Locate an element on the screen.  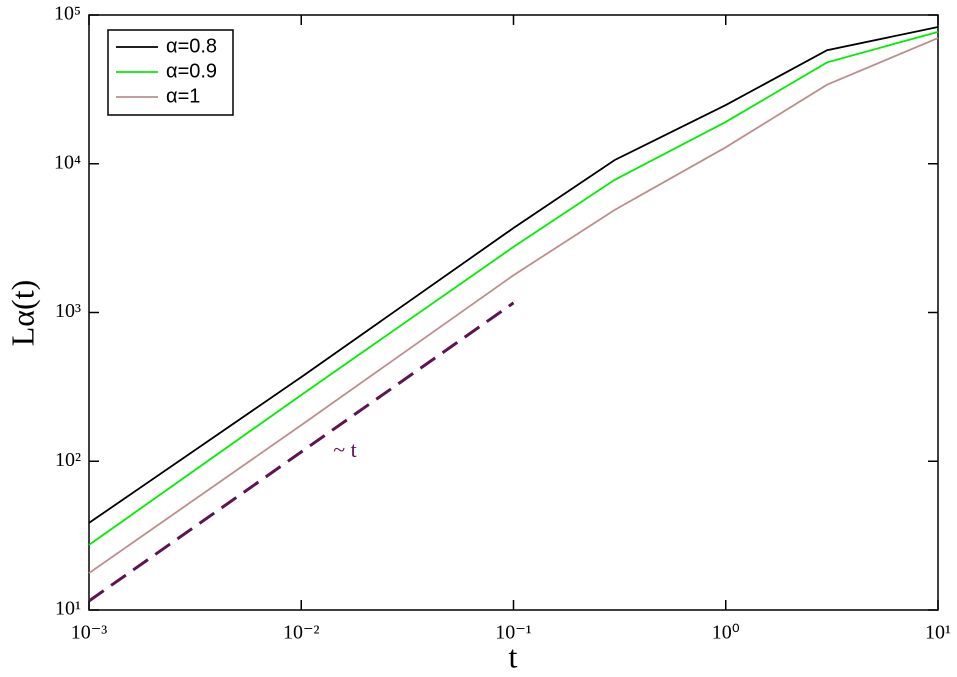
x-tick-label: 10⁻² is located at coordinates (301, 633).